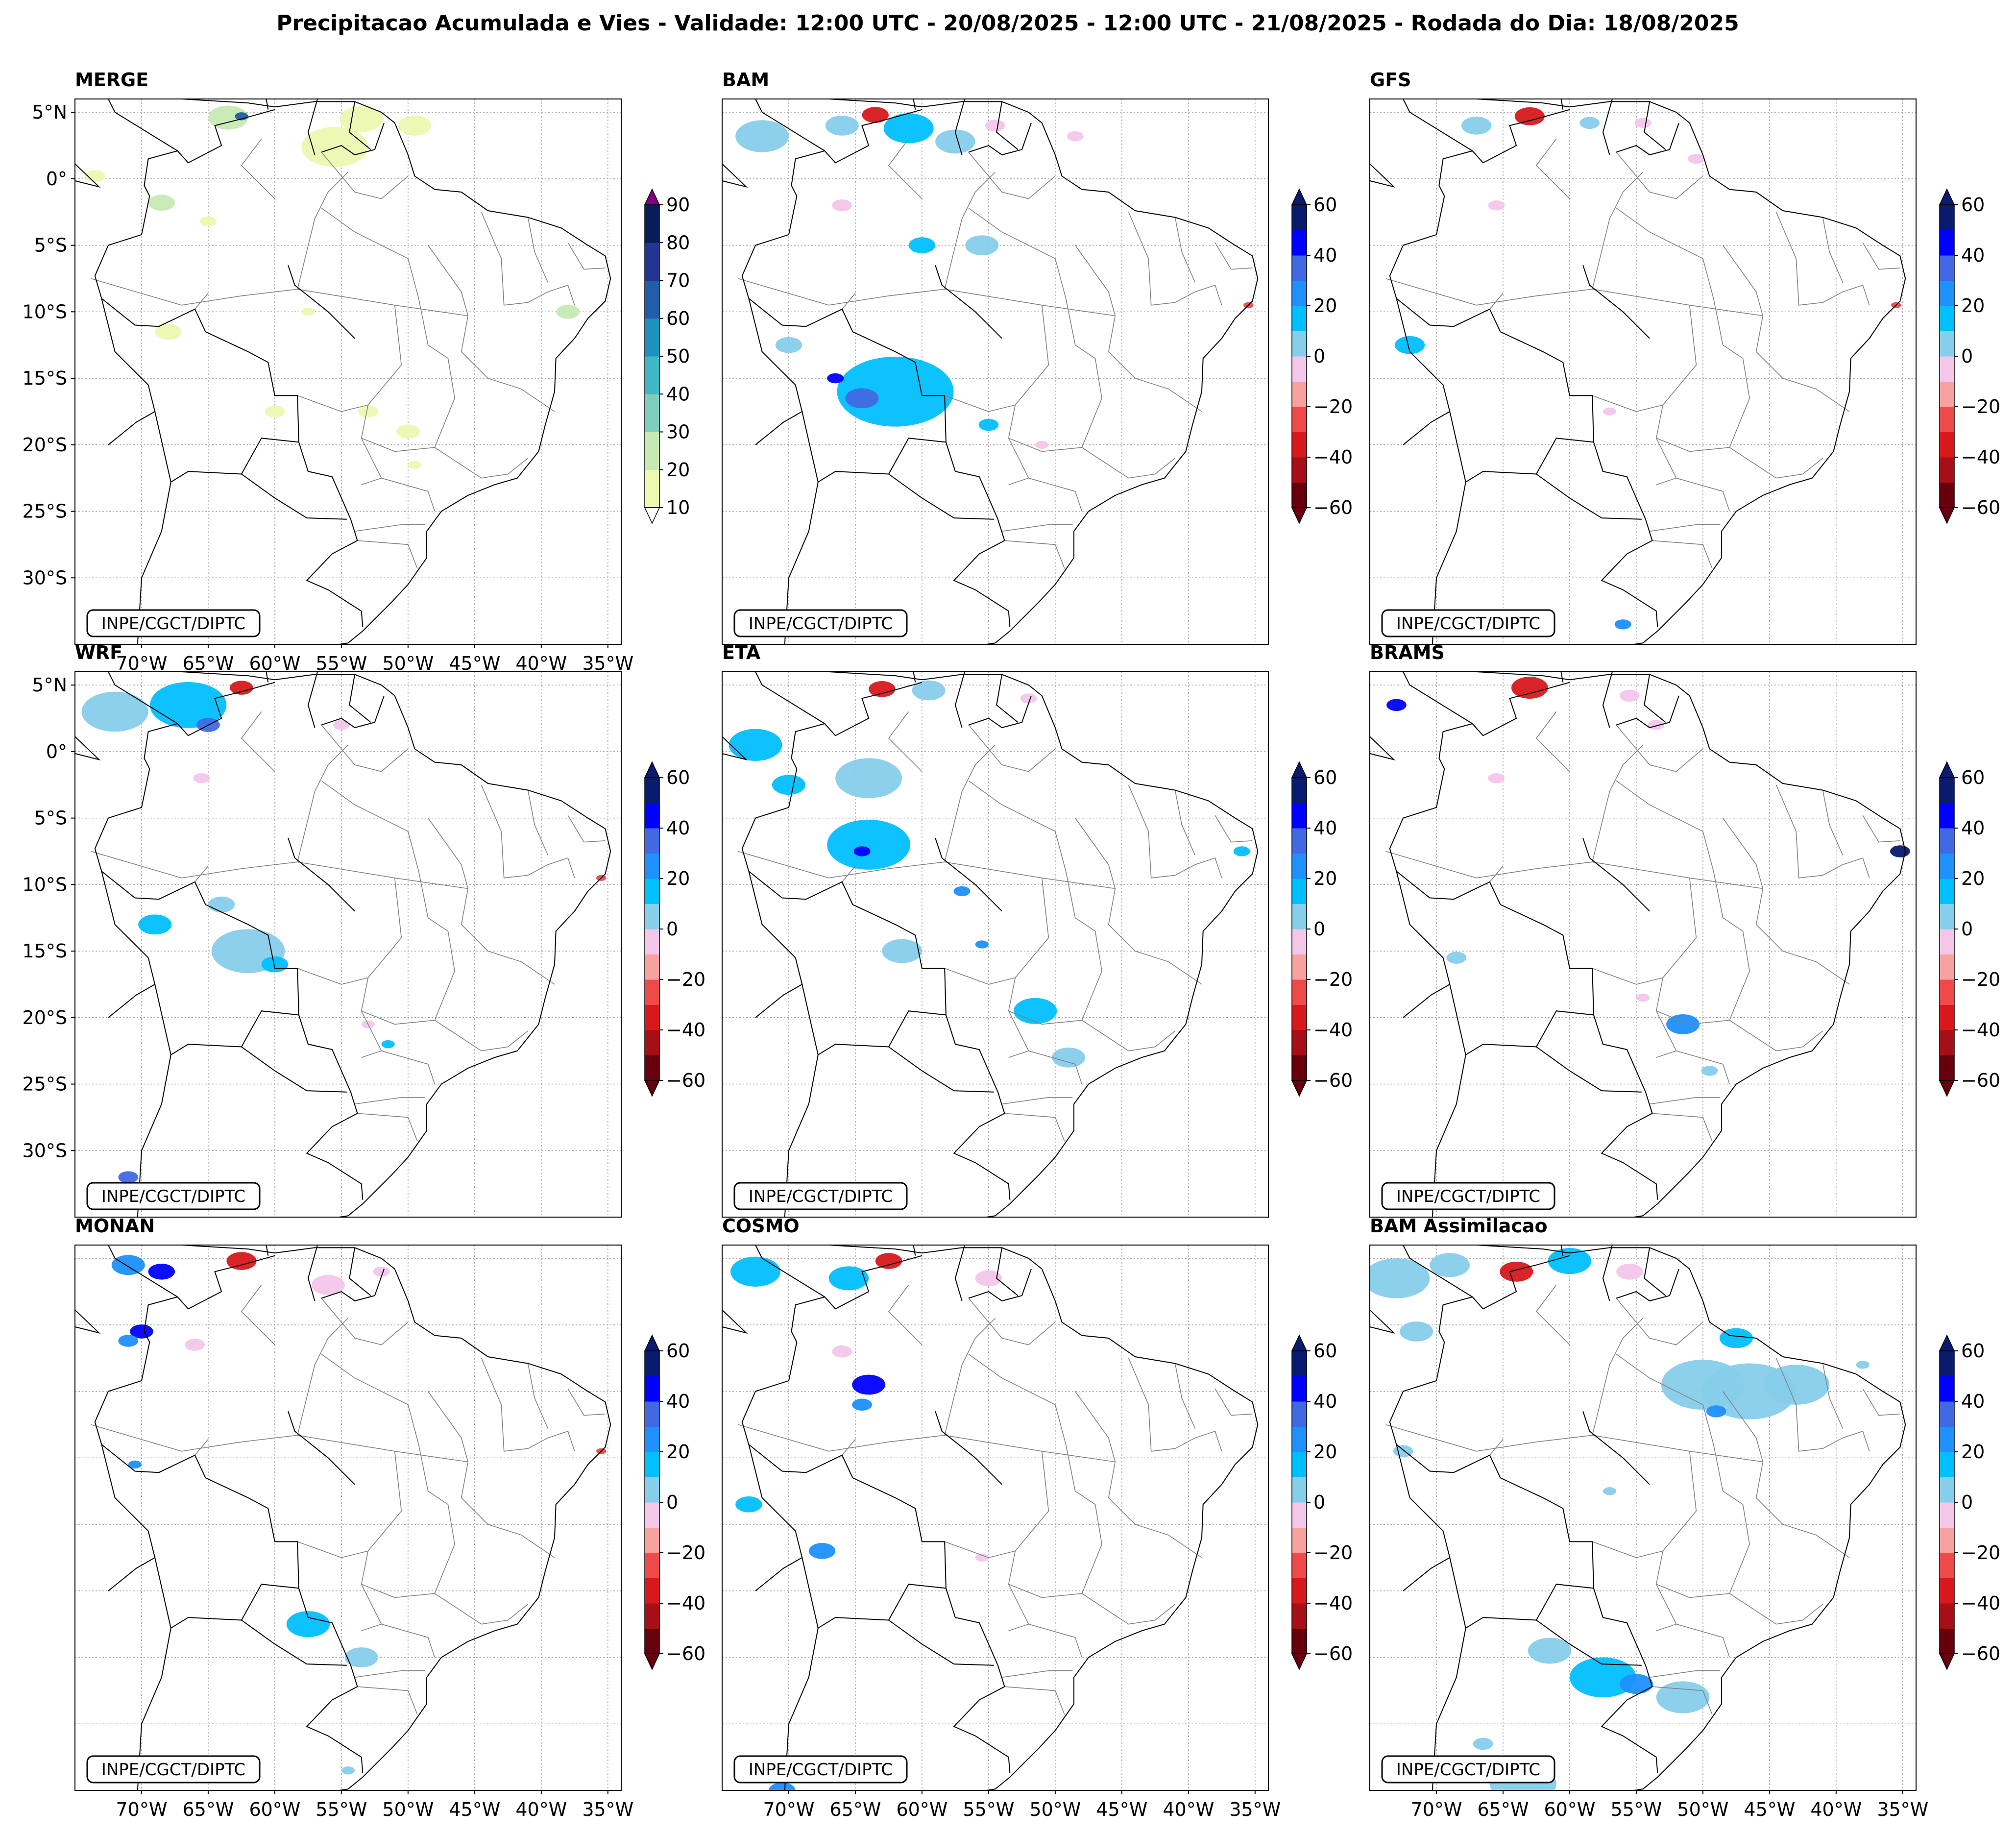 The height and width of the screenshot is (1834, 2016). Describe the element at coordinates (1333, 406) in the screenshot. I see `colorbar-tick-label: −20` at that location.